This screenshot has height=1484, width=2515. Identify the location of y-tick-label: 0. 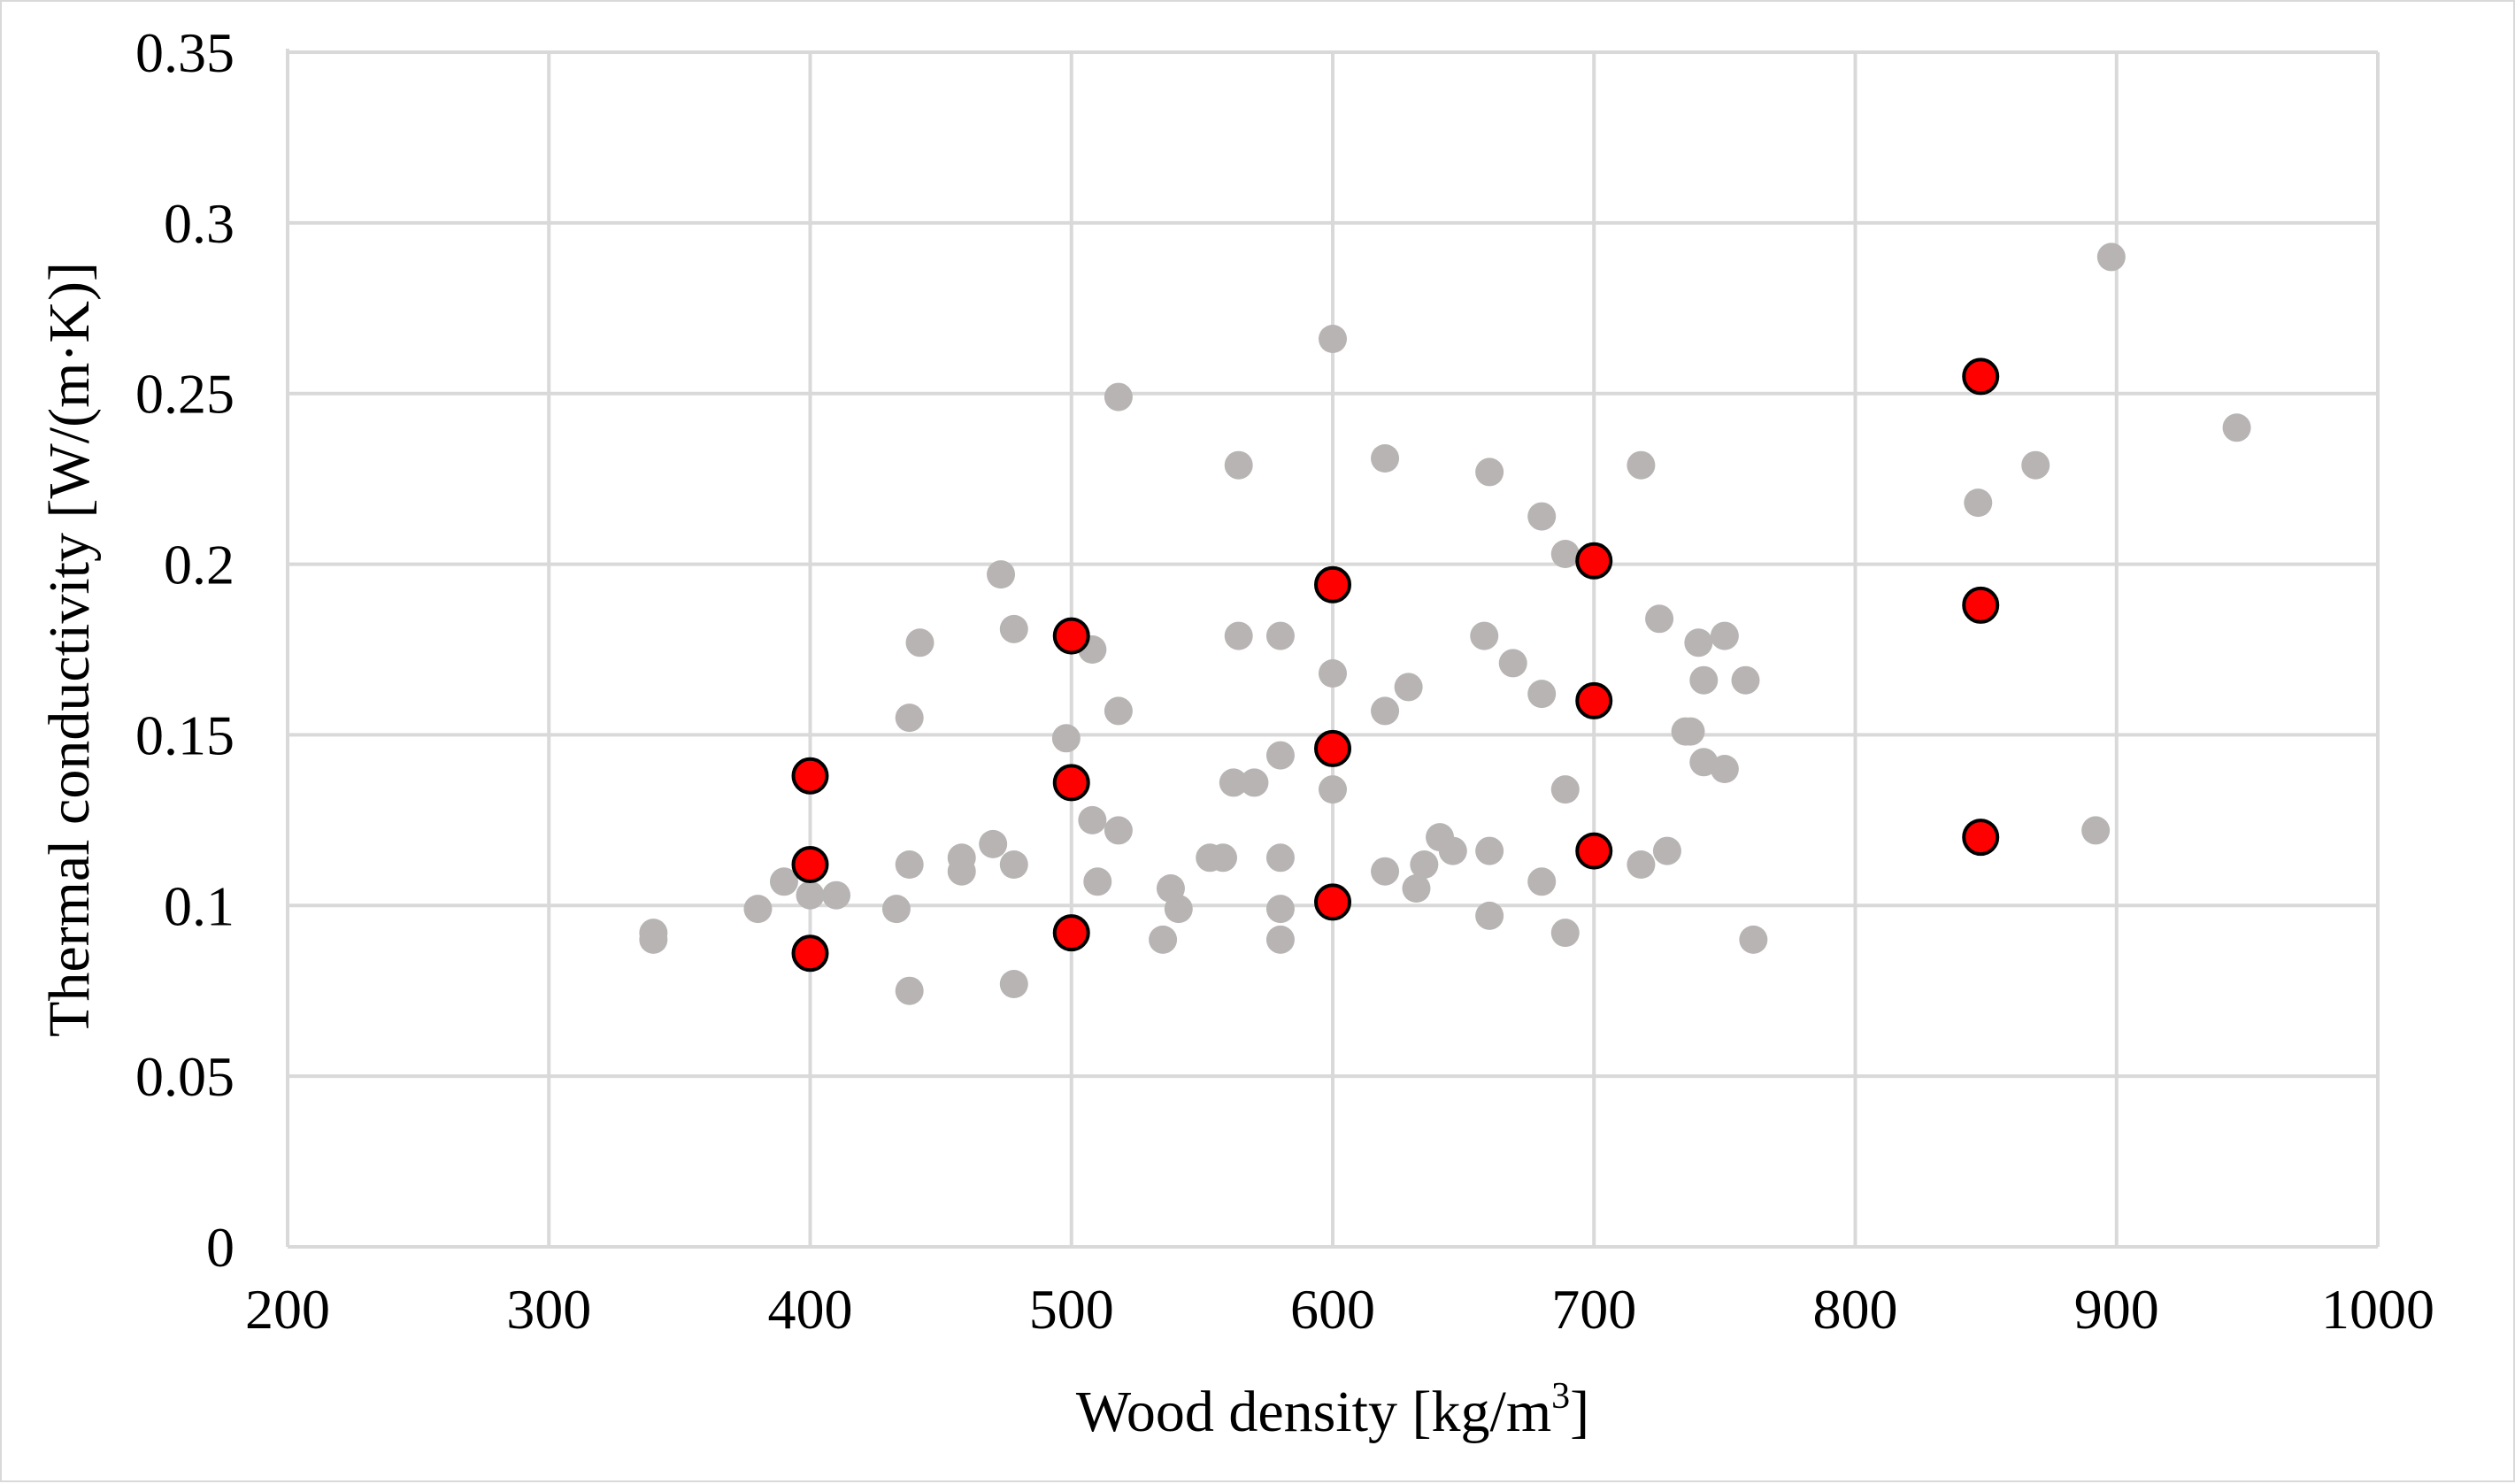
(220, 1247).